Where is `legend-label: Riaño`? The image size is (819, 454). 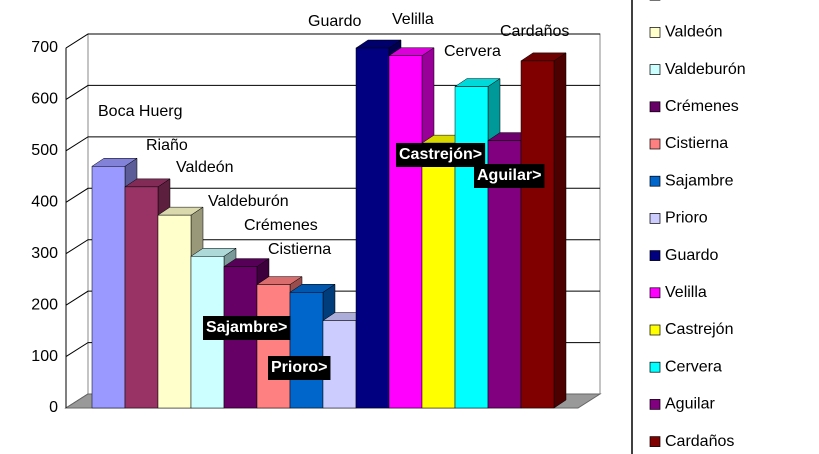
legend-label: Riaño is located at coordinates (686, 1).